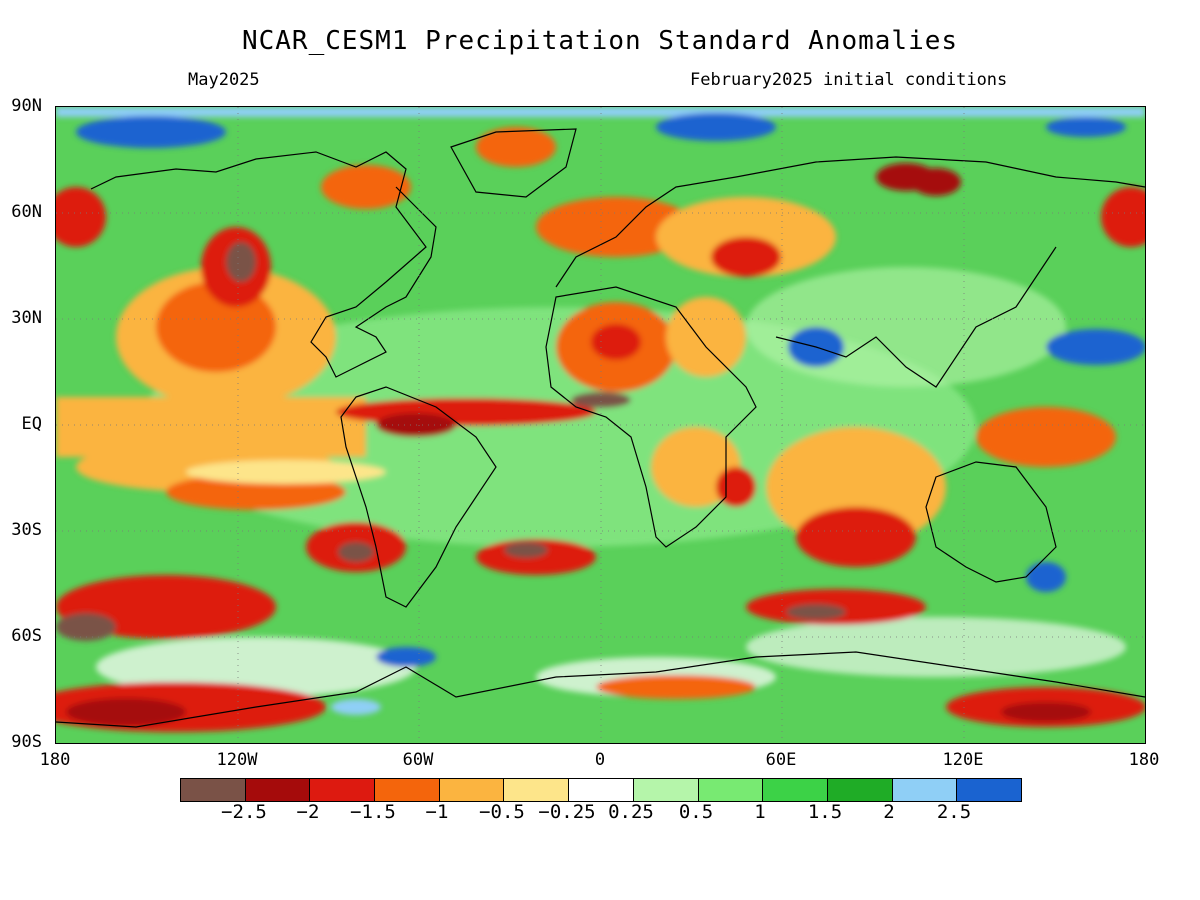 The width and height of the screenshot is (1200, 900). I want to click on colorbar-label: −0.25, so click(567, 812).